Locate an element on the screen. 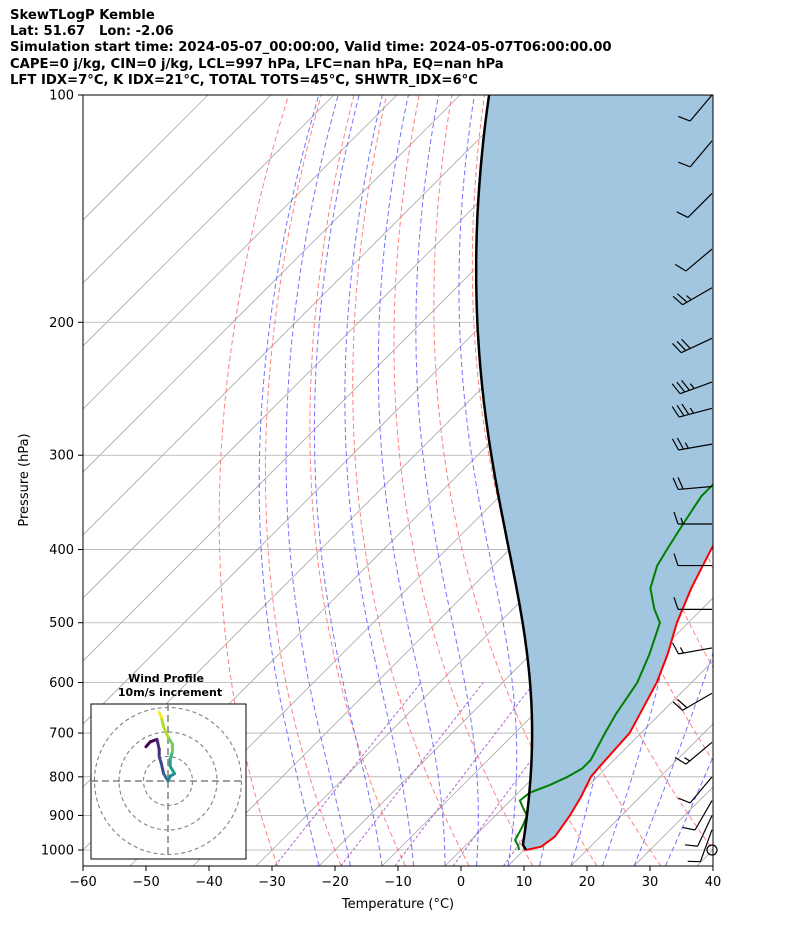 This screenshot has width=794, height=937. temperature-line is located at coordinates (619, 697).